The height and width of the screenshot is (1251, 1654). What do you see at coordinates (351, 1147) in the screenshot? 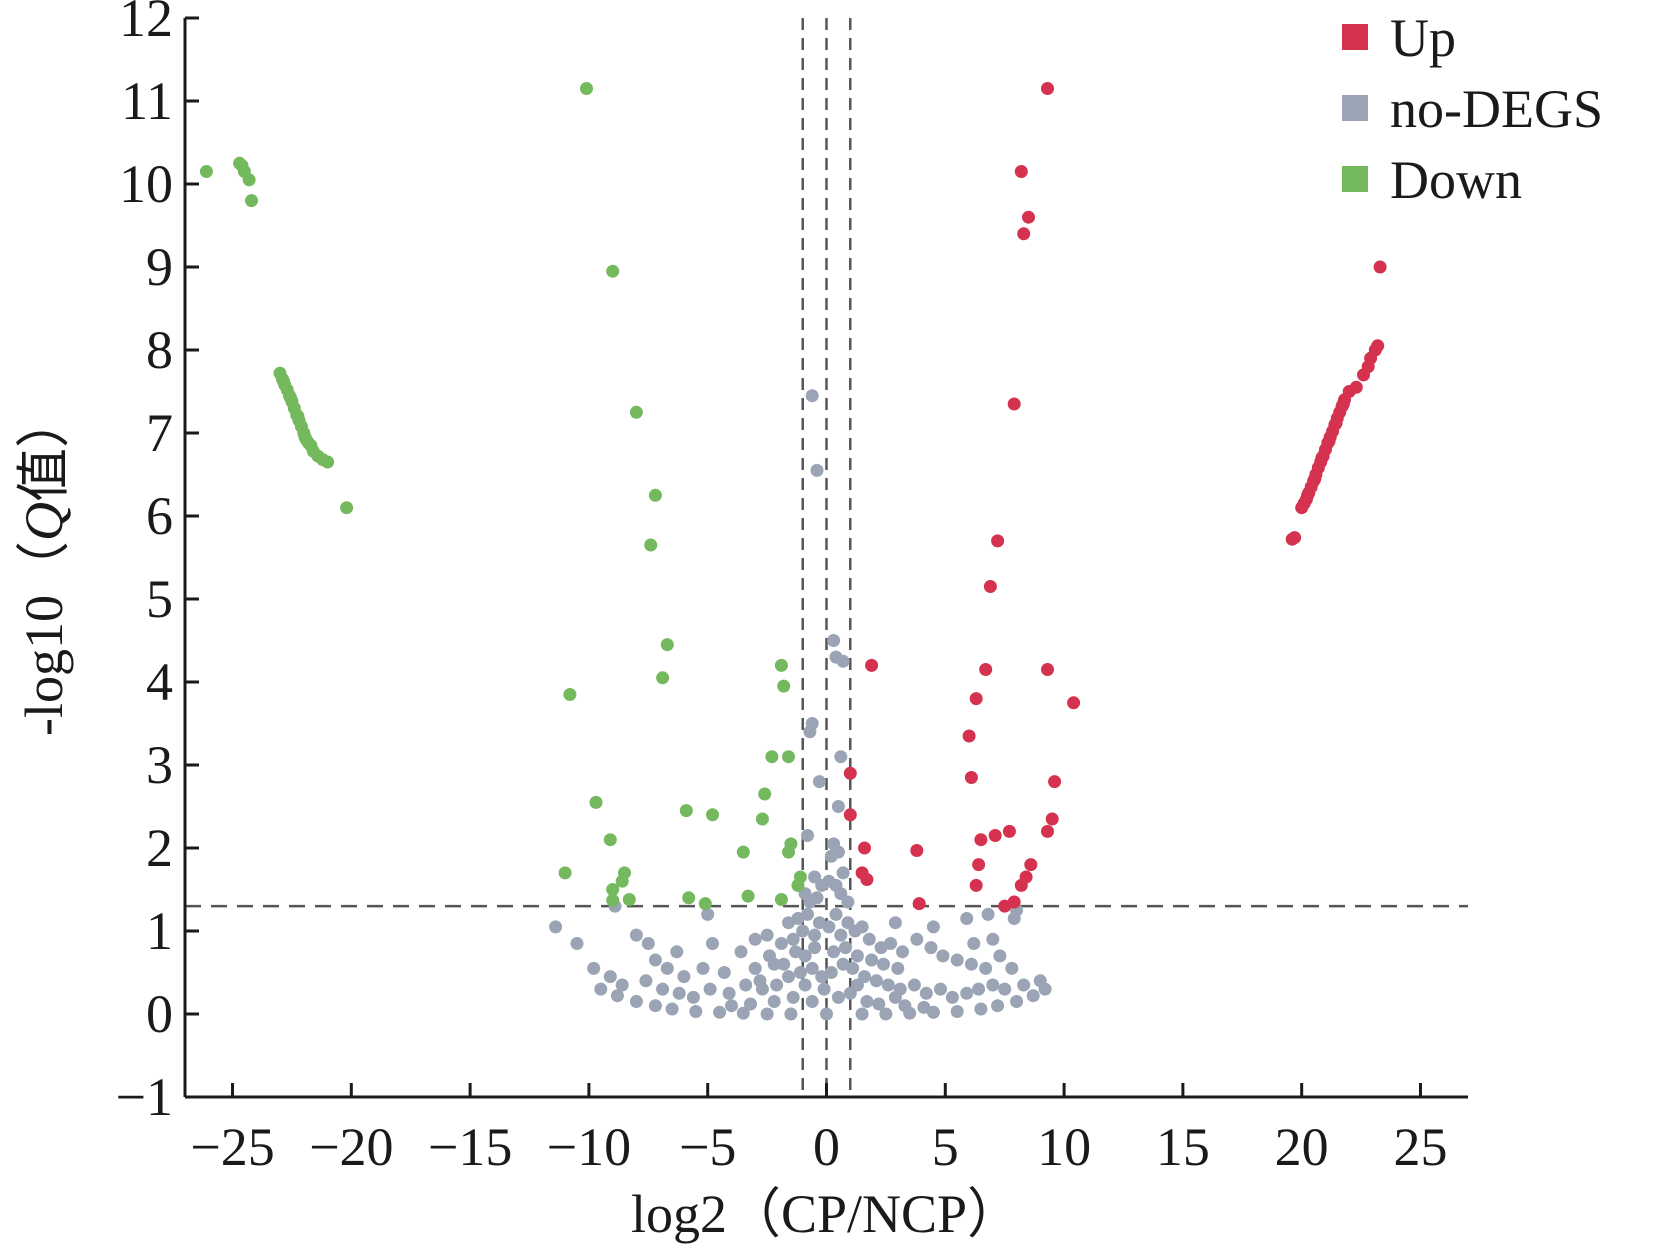
I see `x-tick-label: −20` at bounding box center [351, 1147].